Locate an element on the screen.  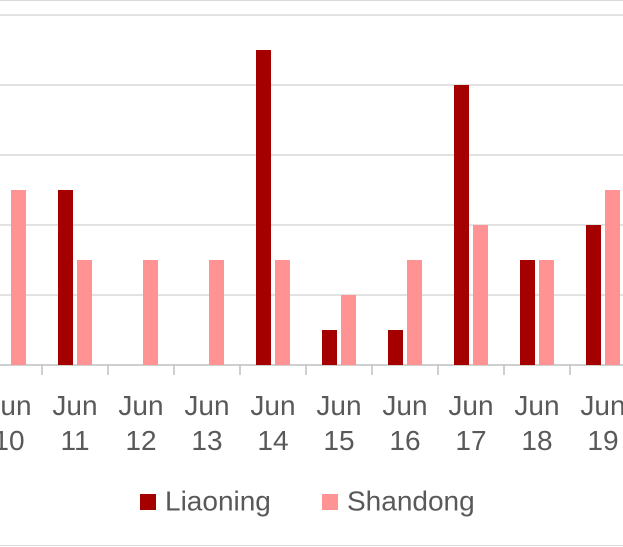
x-tick-label: Jun 17 is located at coordinates (471, 423).